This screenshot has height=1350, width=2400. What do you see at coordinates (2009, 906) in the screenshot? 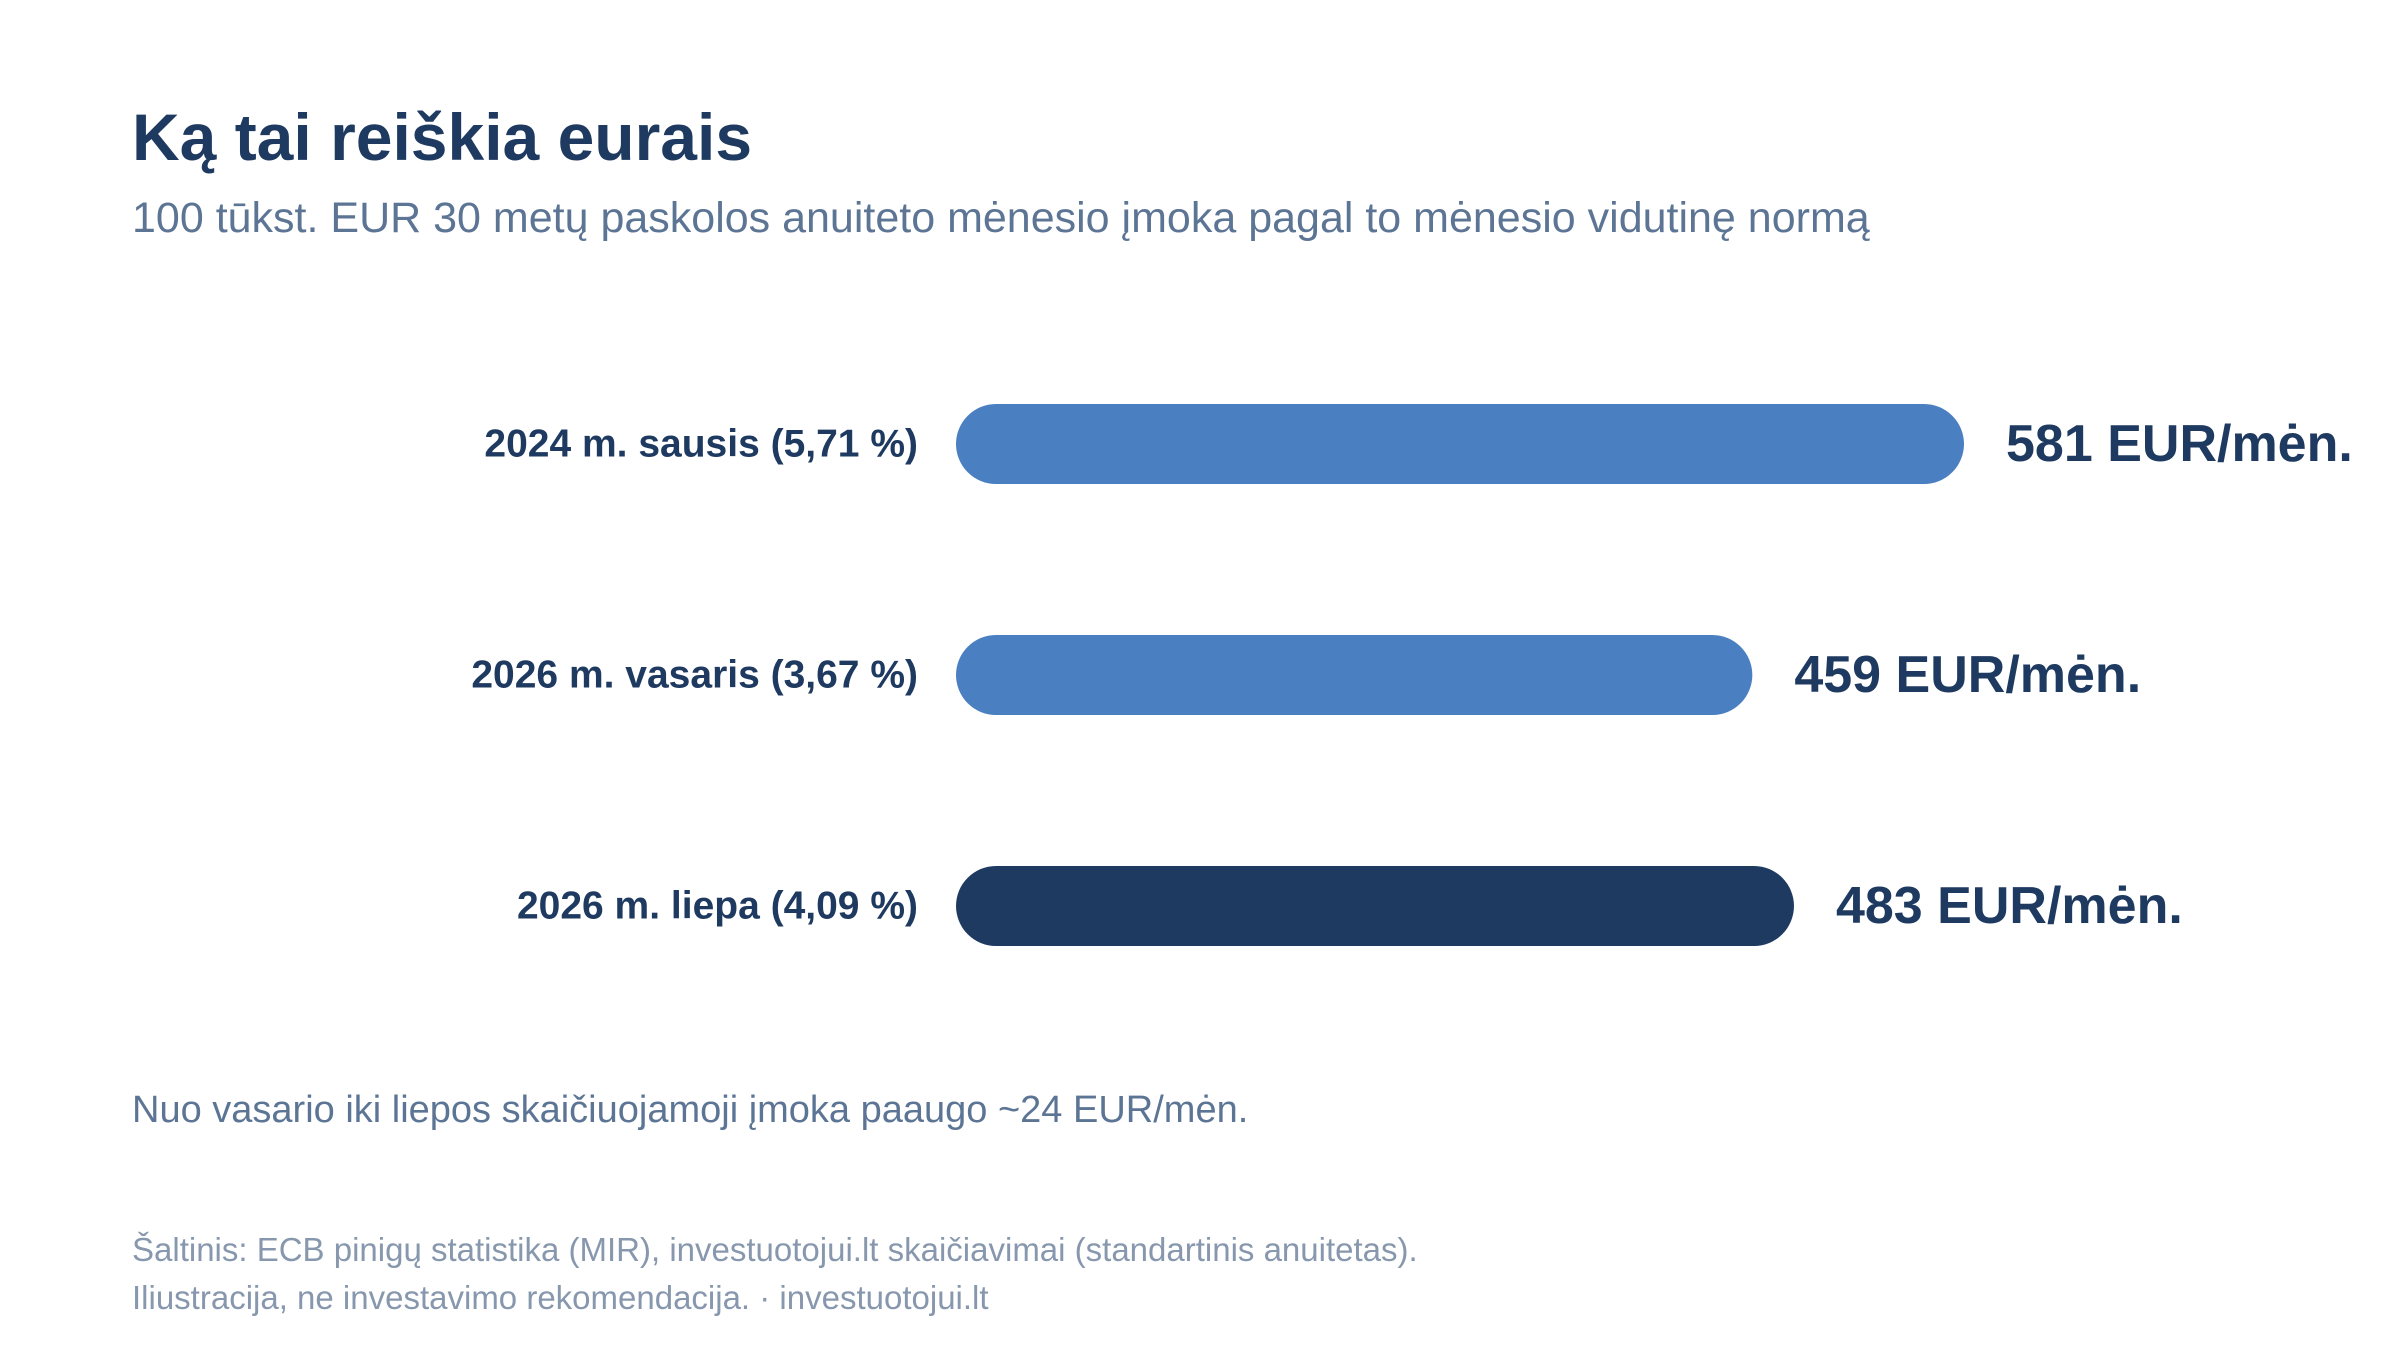
I see `value-label: 483 EUR/mėn.` at bounding box center [2009, 906].